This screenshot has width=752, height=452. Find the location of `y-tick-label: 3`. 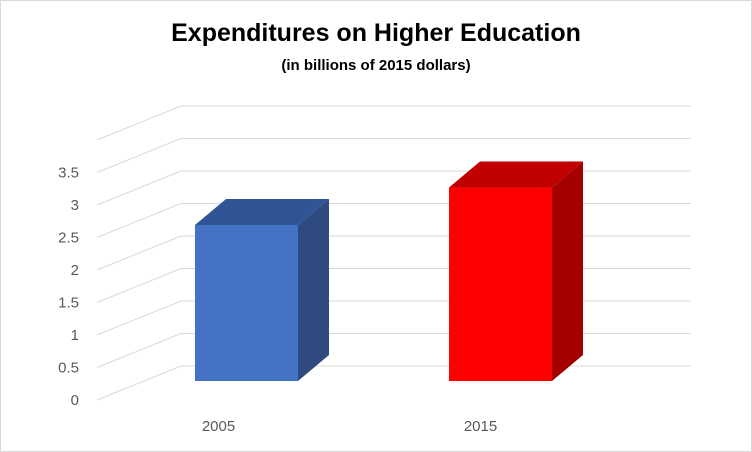

y-tick-label: 3 is located at coordinates (75, 205).